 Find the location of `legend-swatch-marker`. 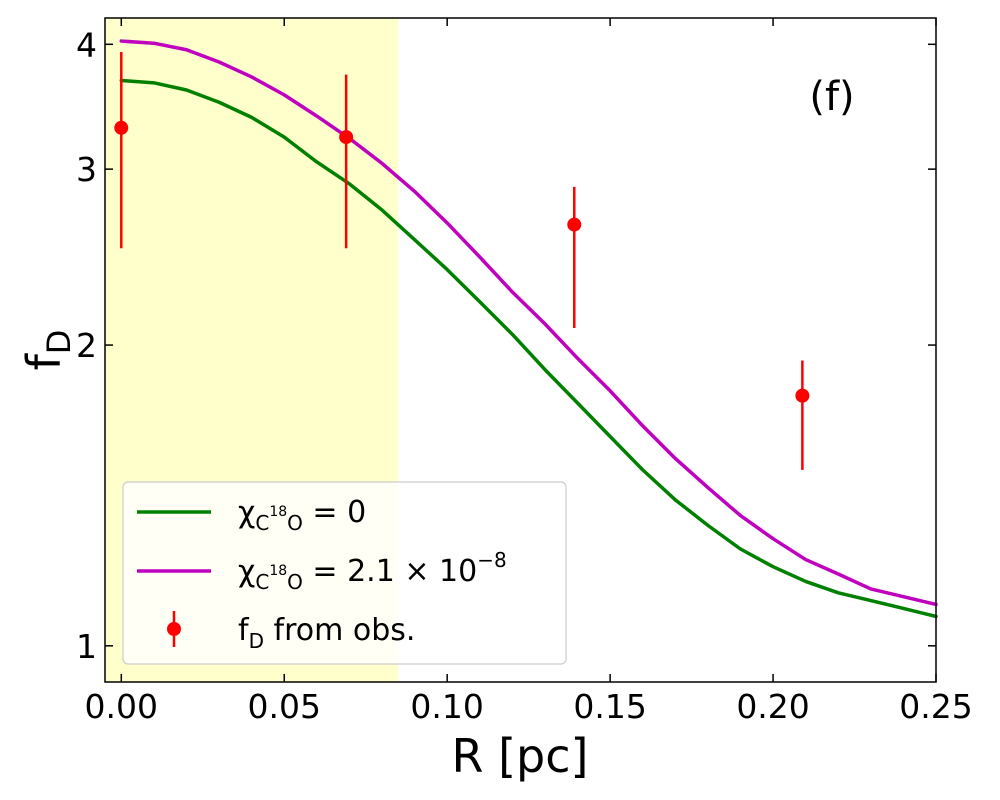

legend-swatch-marker is located at coordinates (174, 629).